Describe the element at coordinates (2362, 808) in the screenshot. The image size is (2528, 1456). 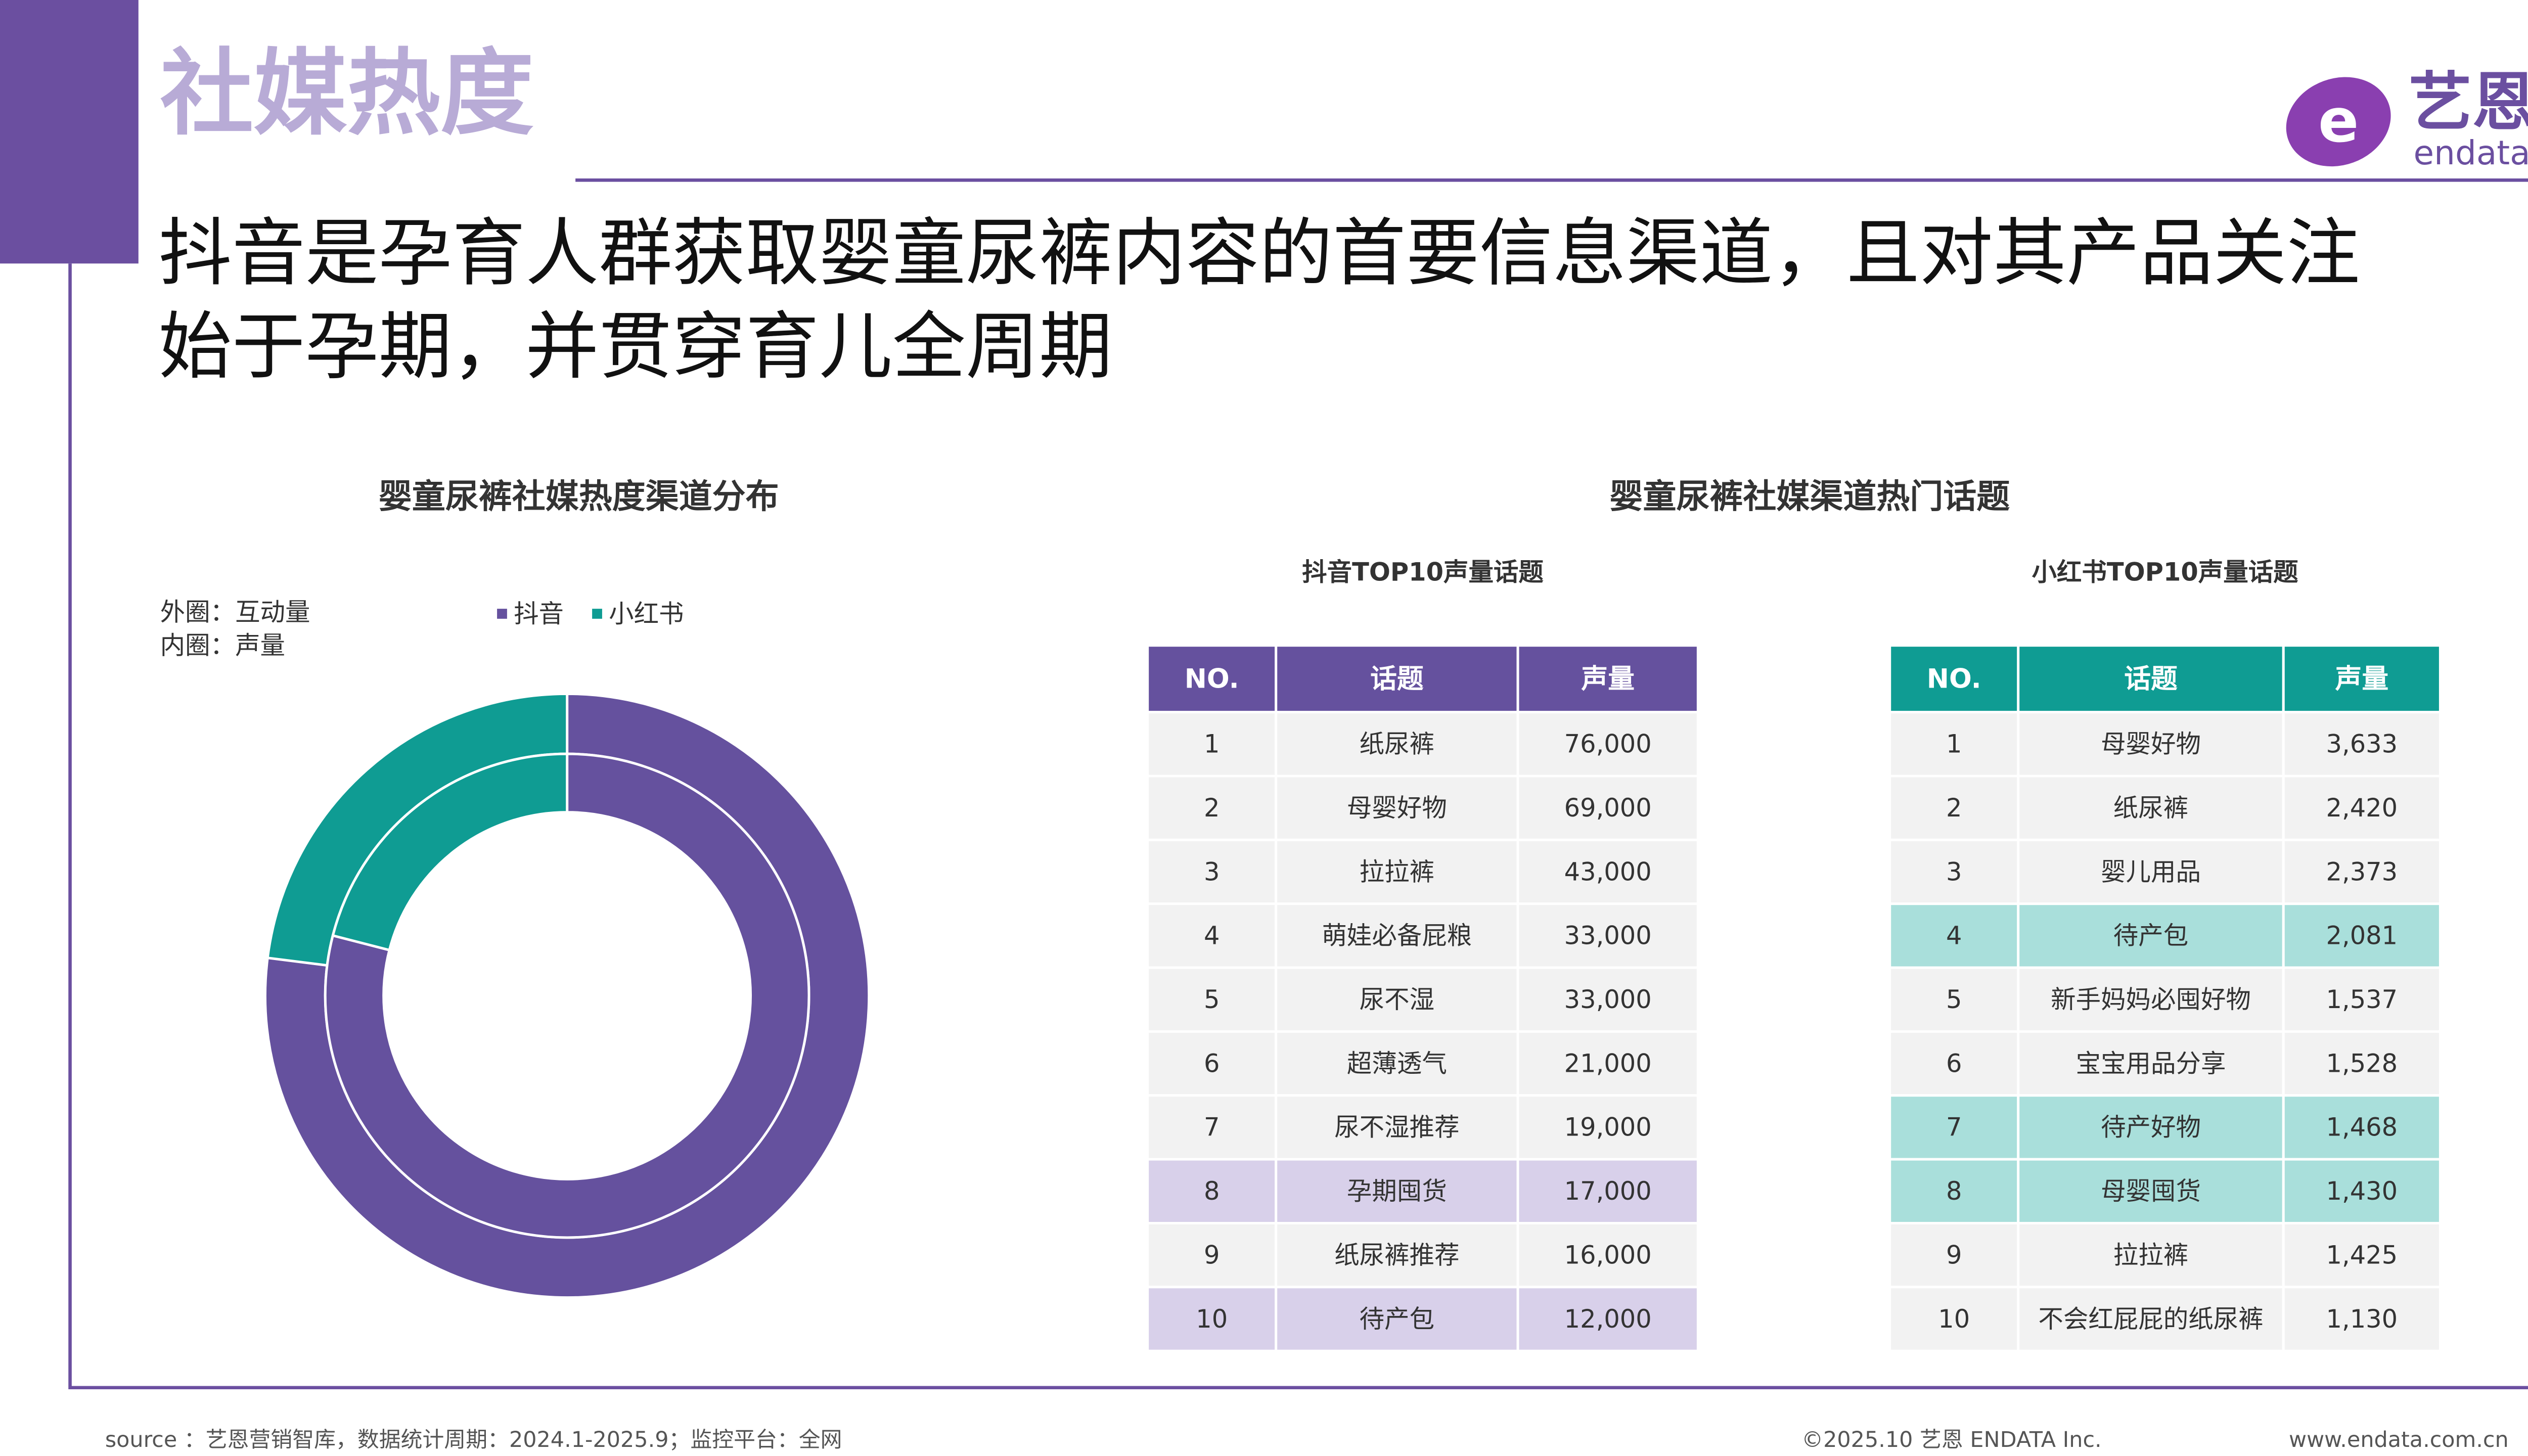
I see `cell-text: 2,420` at that location.